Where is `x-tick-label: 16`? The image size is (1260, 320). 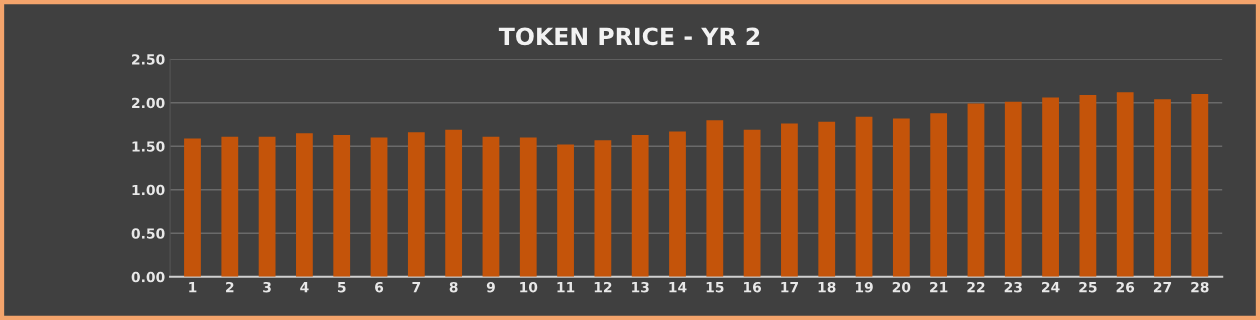
x-tick-label: 16 is located at coordinates (753, 287).